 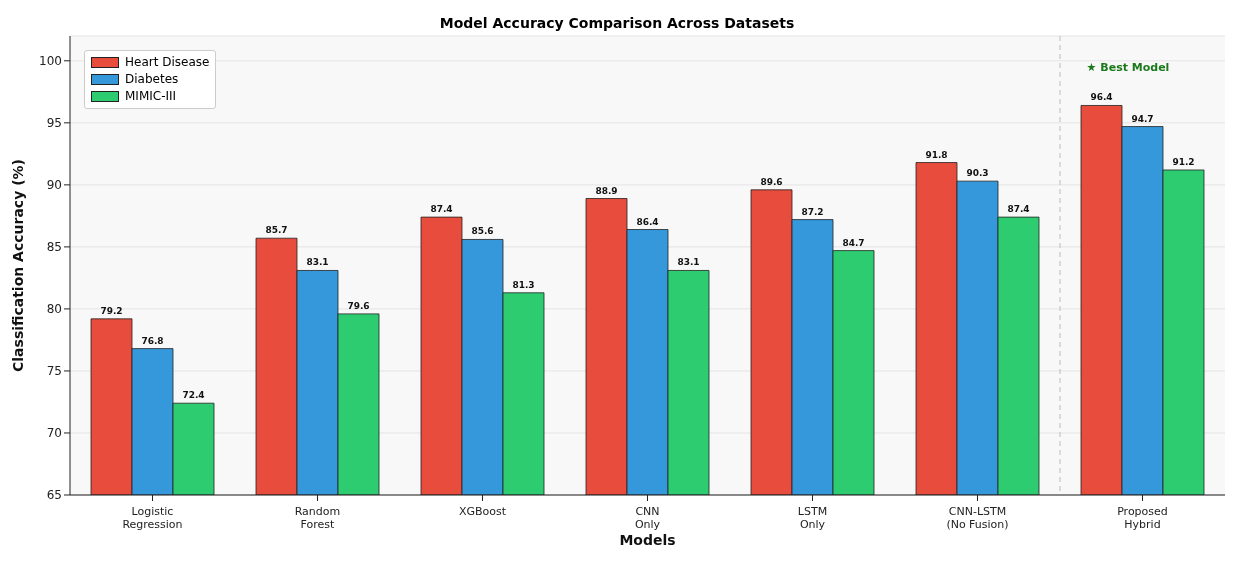 What do you see at coordinates (617, 23) in the screenshot?
I see `chart-title: Model Accuracy Comparison Across Datasets` at bounding box center [617, 23].